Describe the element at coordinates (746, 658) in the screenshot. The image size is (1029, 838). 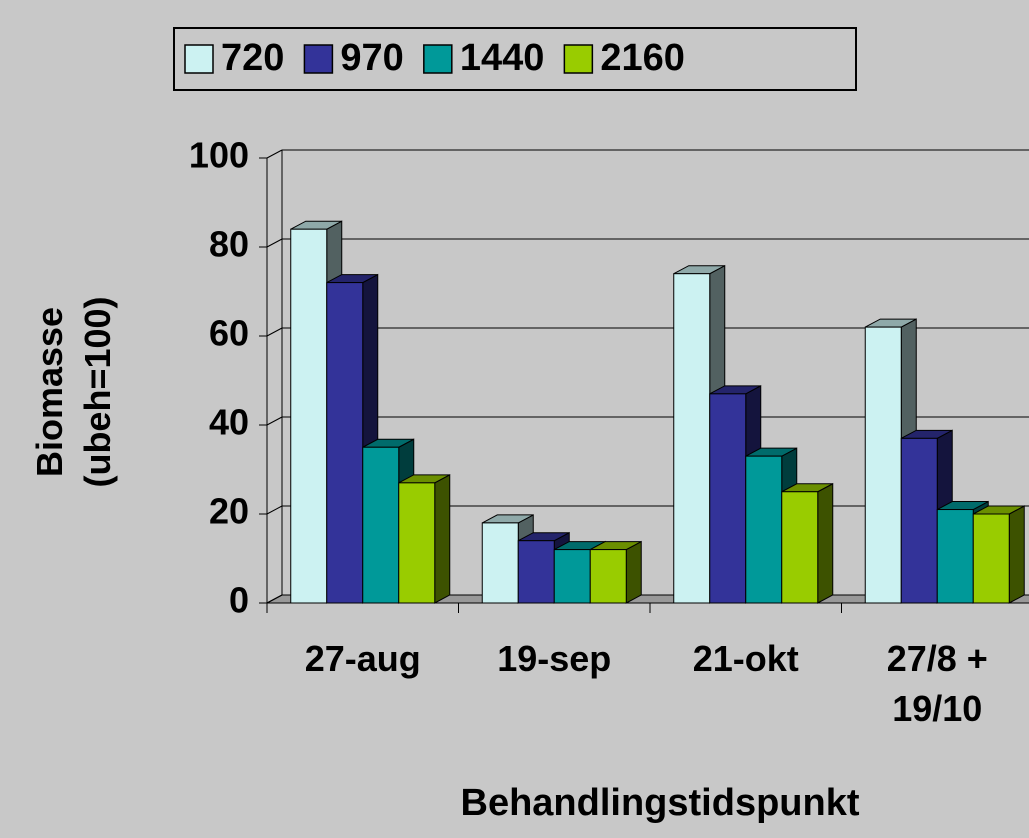
I see `x-tick-label: 21-okt` at that location.